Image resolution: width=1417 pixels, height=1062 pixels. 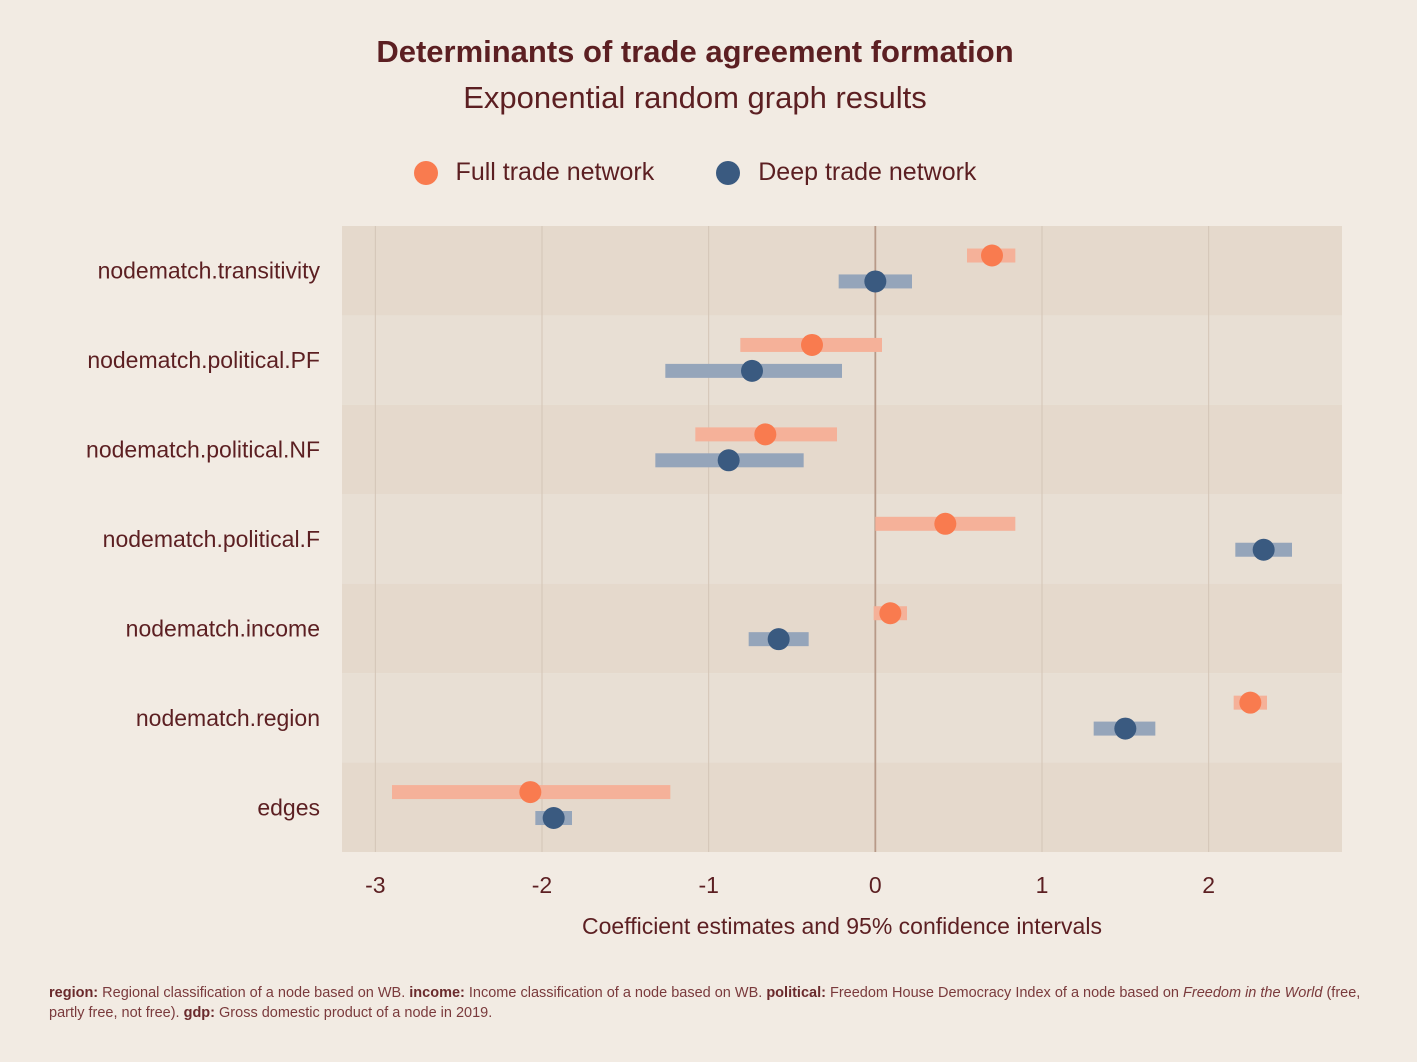 What do you see at coordinates (1208, 885) in the screenshot?
I see `x-tick-label: 2` at bounding box center [1208, 885].